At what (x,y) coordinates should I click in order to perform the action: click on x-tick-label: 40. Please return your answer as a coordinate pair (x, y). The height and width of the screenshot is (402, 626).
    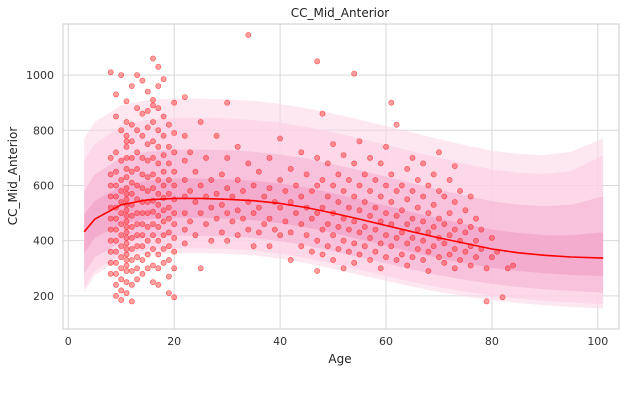
    Looking at the image, I should click on (280, 341).